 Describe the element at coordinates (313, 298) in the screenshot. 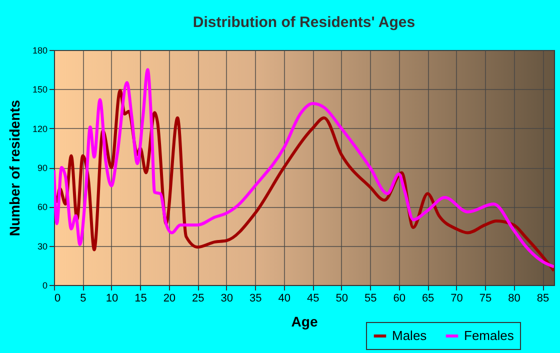

I see `x-tick-label: 45` at that location.